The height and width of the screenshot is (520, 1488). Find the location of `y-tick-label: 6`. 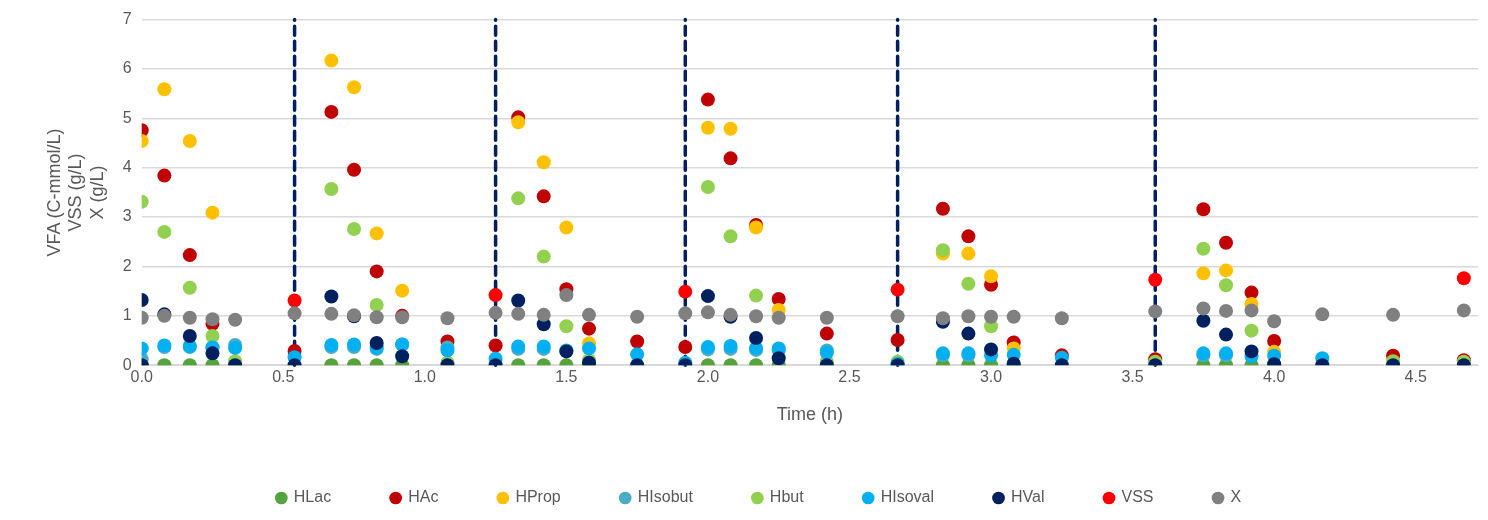

y-tick-label: 6 is located at coordinates (127, 68).